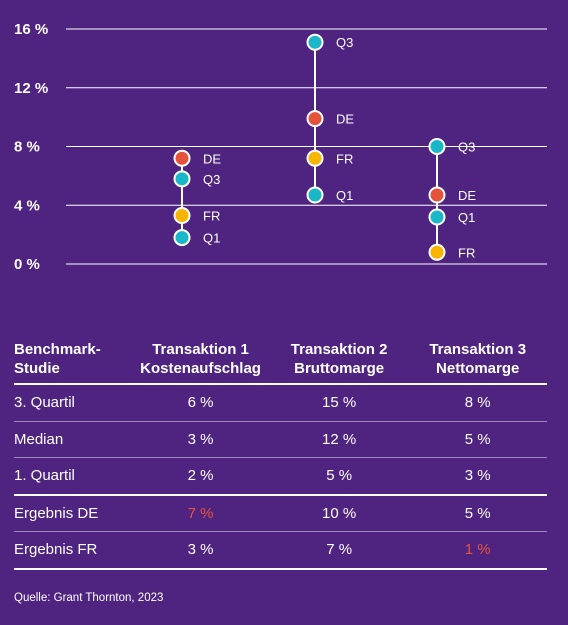 This screenshot has width=568, height=625. Describe the element at coordinates (31, 88) in the screenshot. I see `y-tick-label: 12 %` at that location.